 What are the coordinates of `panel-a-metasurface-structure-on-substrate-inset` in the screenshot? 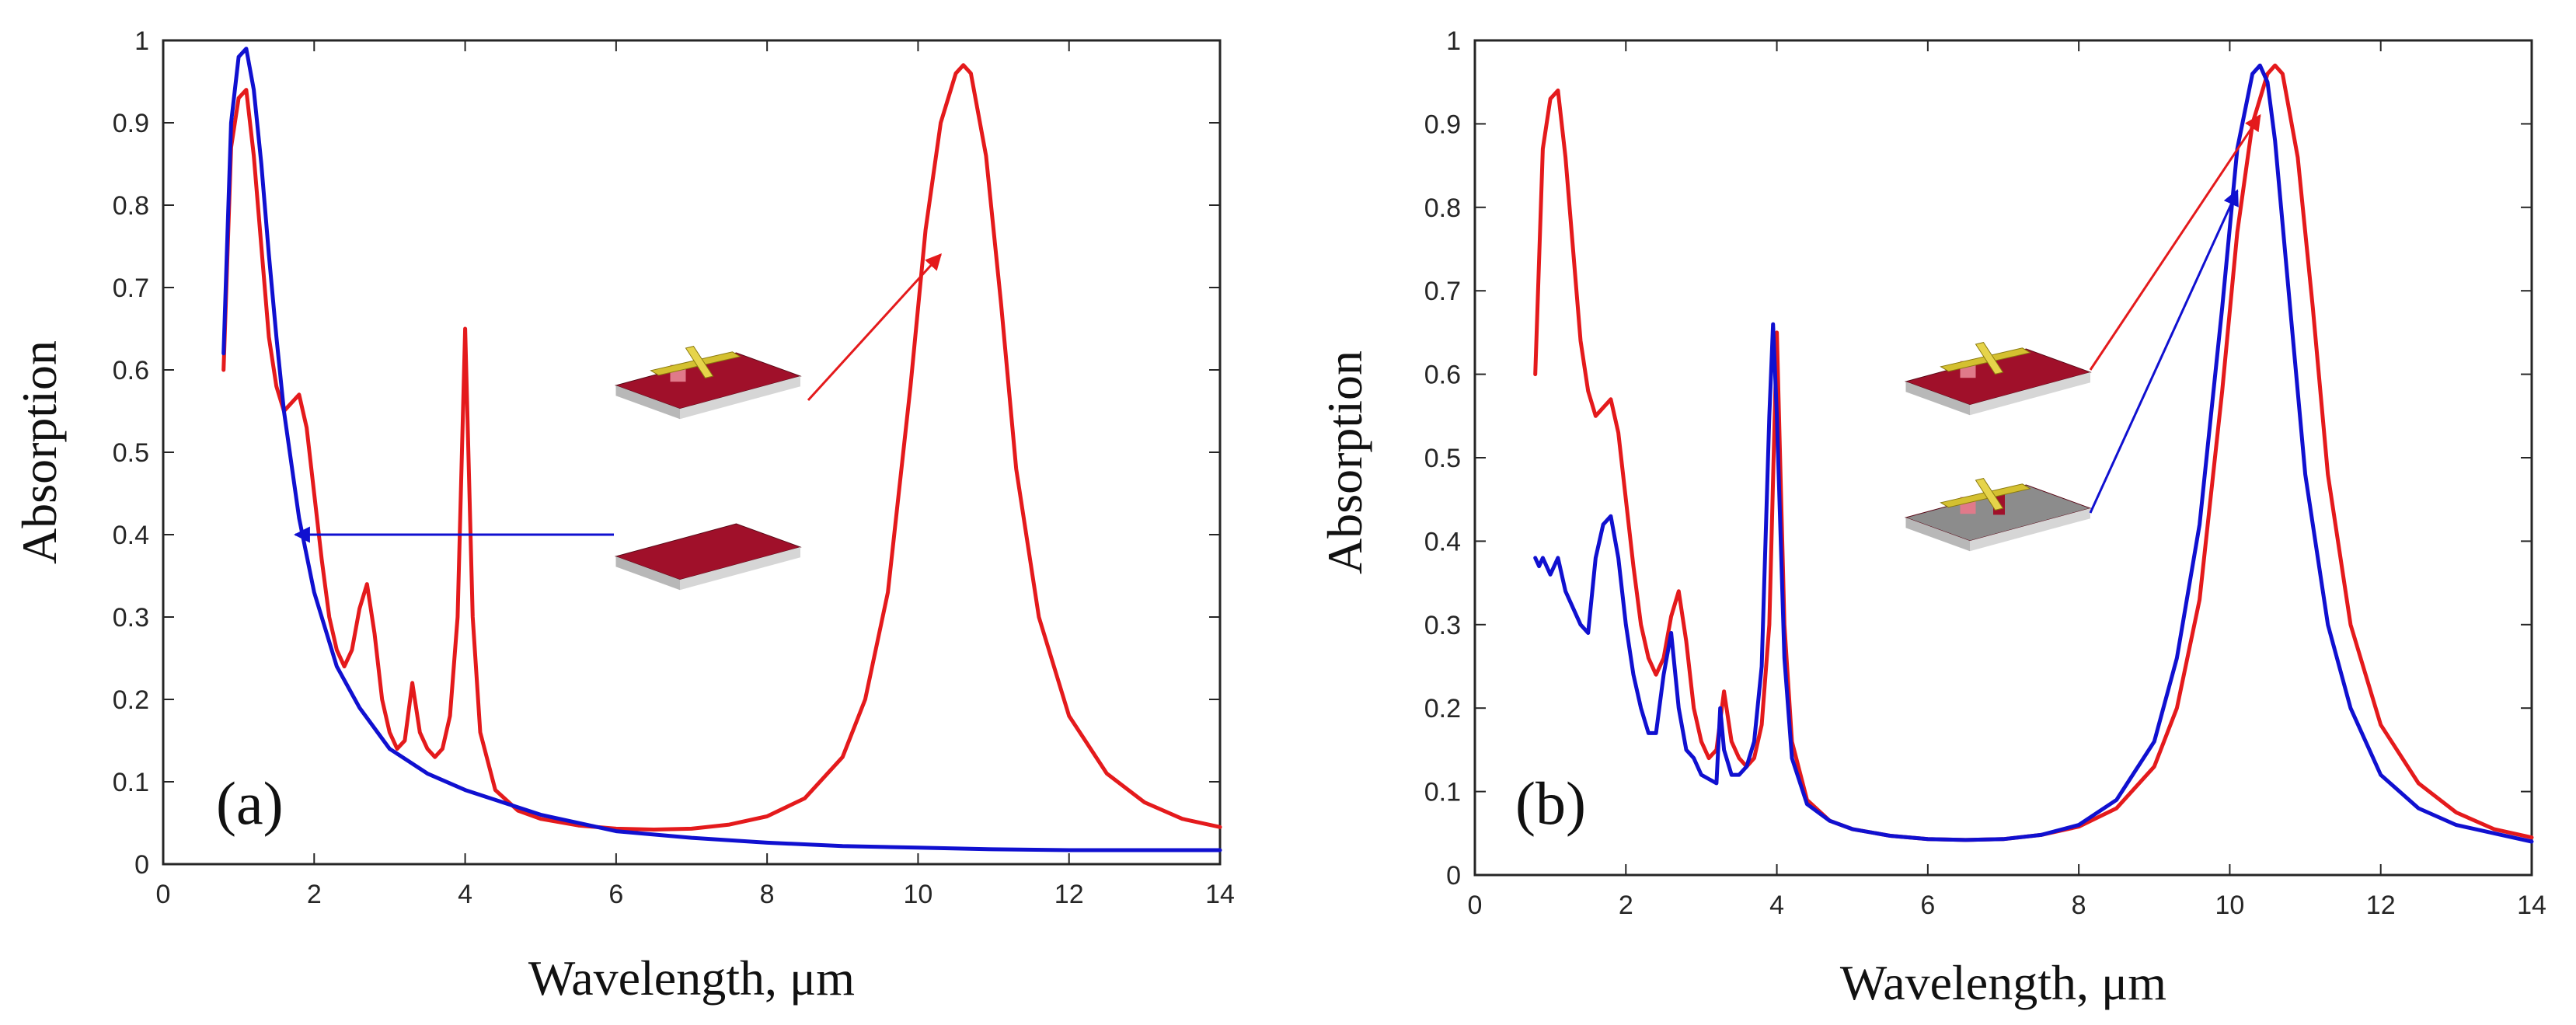 It's located at (708, 383).